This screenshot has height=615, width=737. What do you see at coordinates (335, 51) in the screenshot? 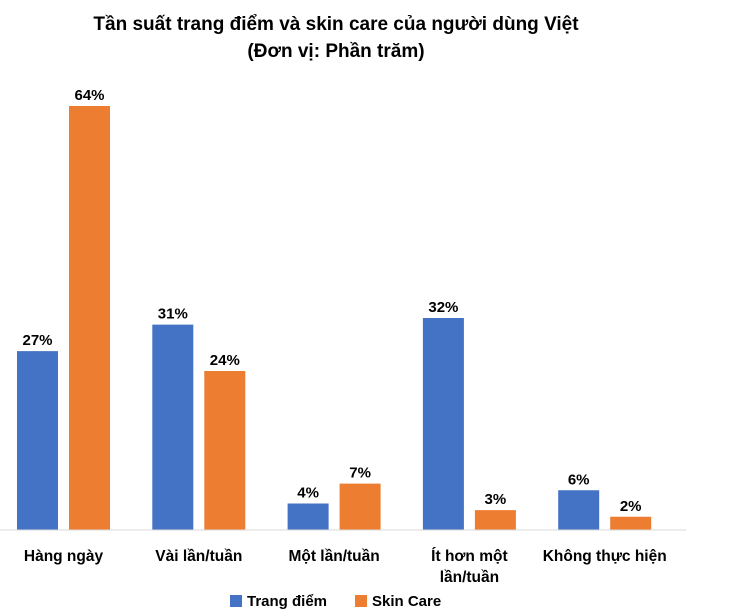
I see `chart-subtitle: (Đơn vị: Phần trăm)` at bounding box center [335, 51].